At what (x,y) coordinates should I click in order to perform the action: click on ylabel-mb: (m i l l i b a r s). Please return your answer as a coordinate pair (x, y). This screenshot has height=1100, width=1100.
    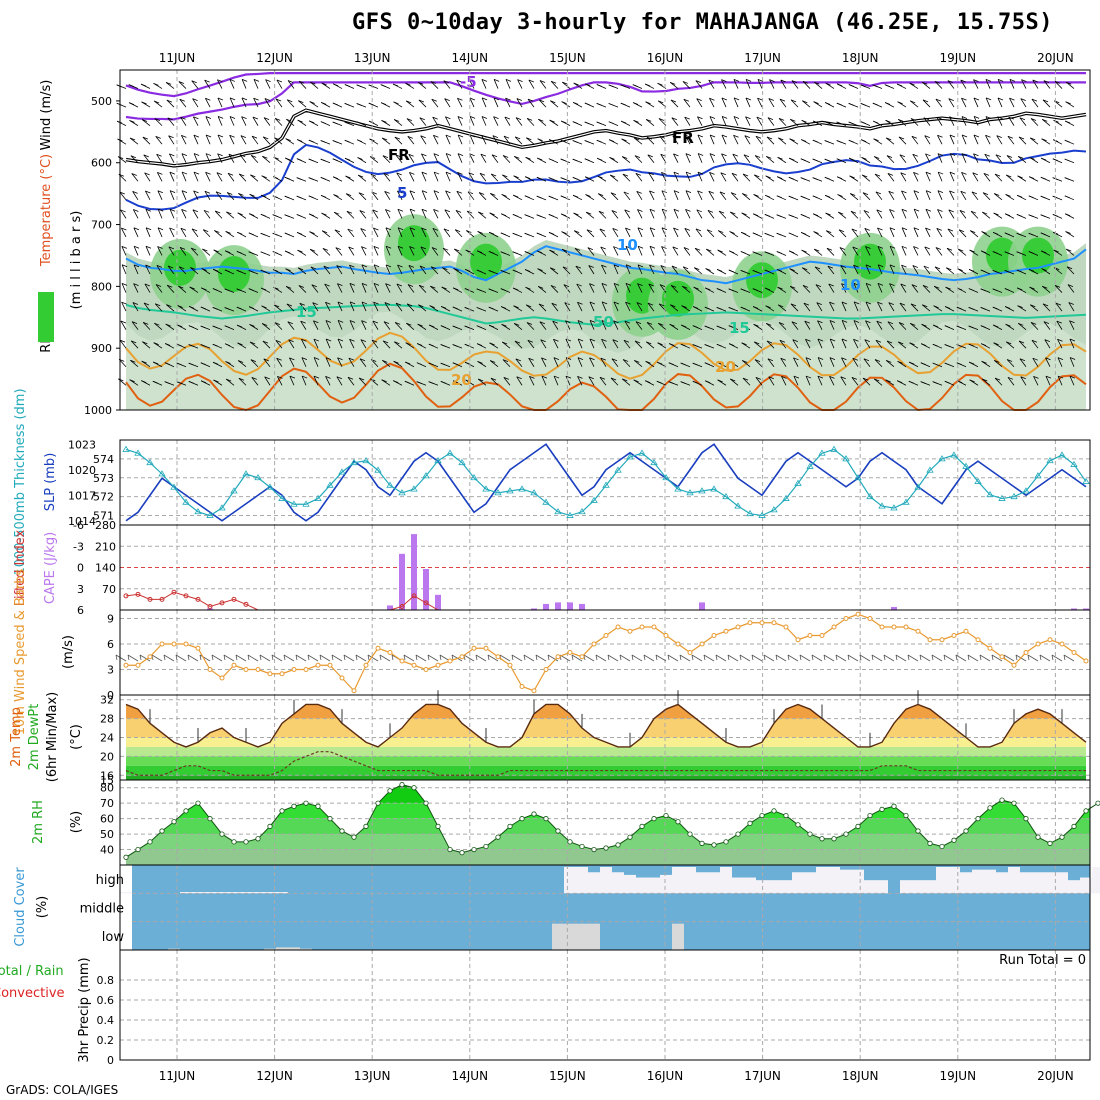
    Looking at the image, I should click on (76, 260).